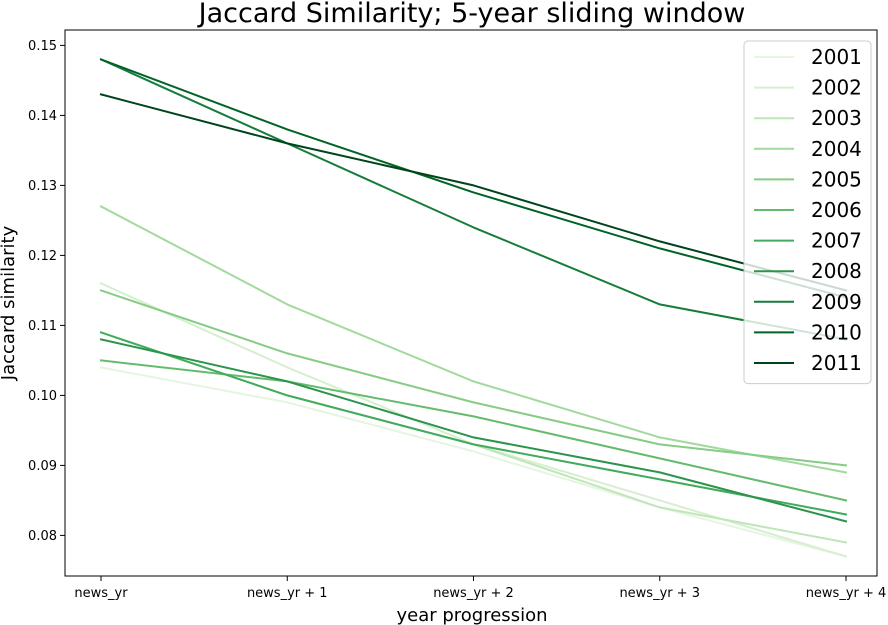 Image resolution: width=888 pixels, height=625 pixels. Describe the element at coordinates (101, 593) in the screenshot. I see `x-tick-label: news_yr` at that location.